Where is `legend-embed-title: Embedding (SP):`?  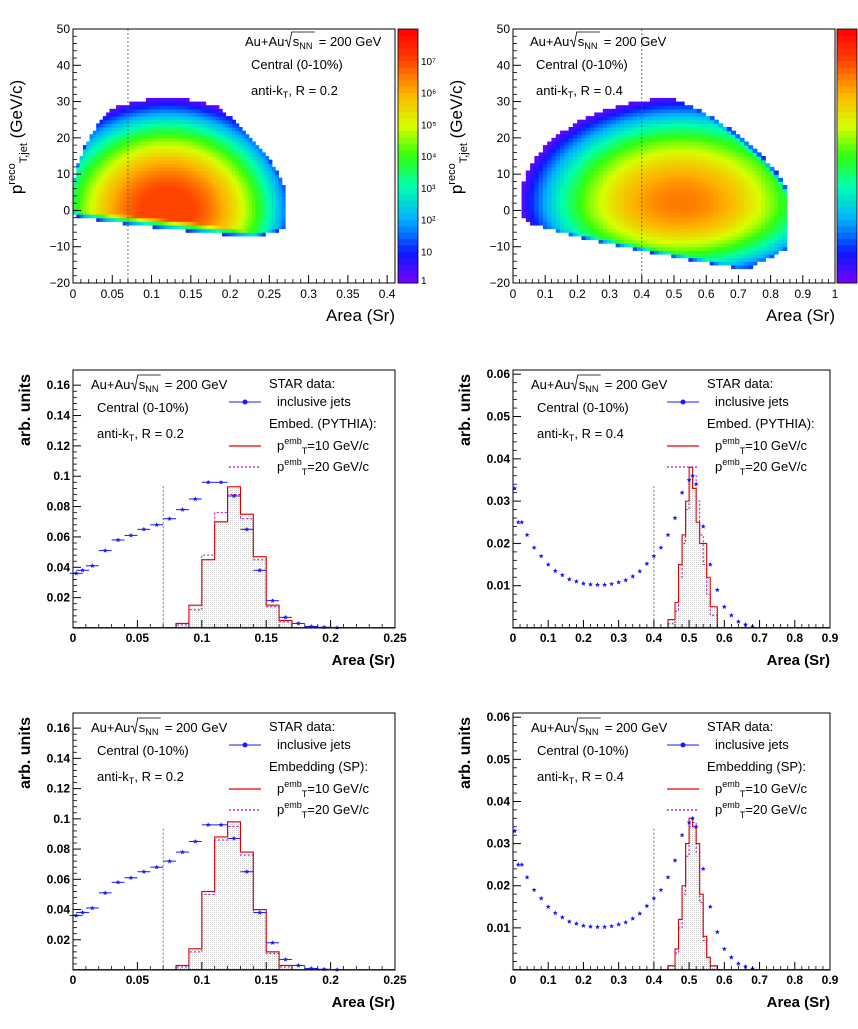
legend-embed-title: Embedding (SP): is located at coordinates (756, 766).